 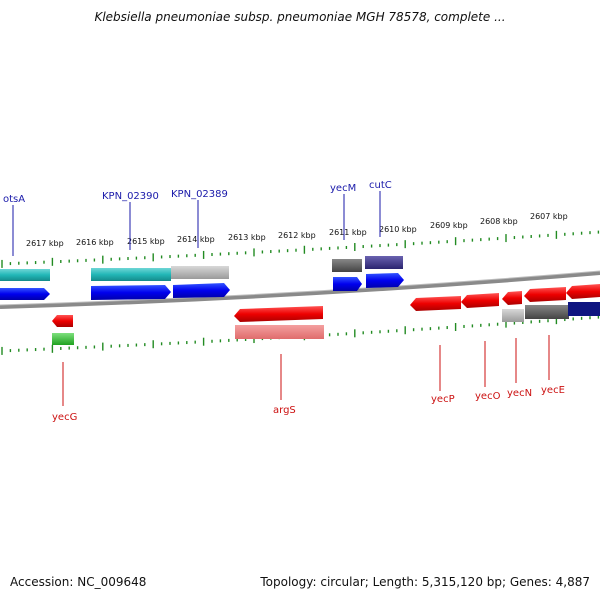 I want to click on gene-KPN_02390-bar, so click(x=131, y=274).